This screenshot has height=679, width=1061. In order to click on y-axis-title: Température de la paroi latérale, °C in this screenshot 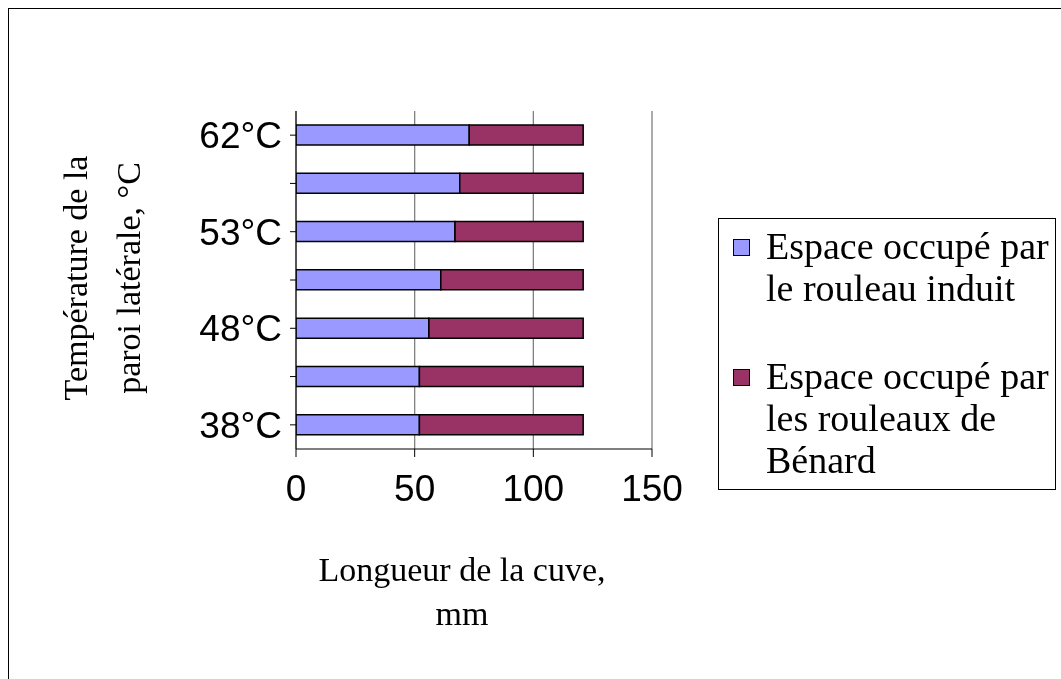, I will do `click(102, 278)`.